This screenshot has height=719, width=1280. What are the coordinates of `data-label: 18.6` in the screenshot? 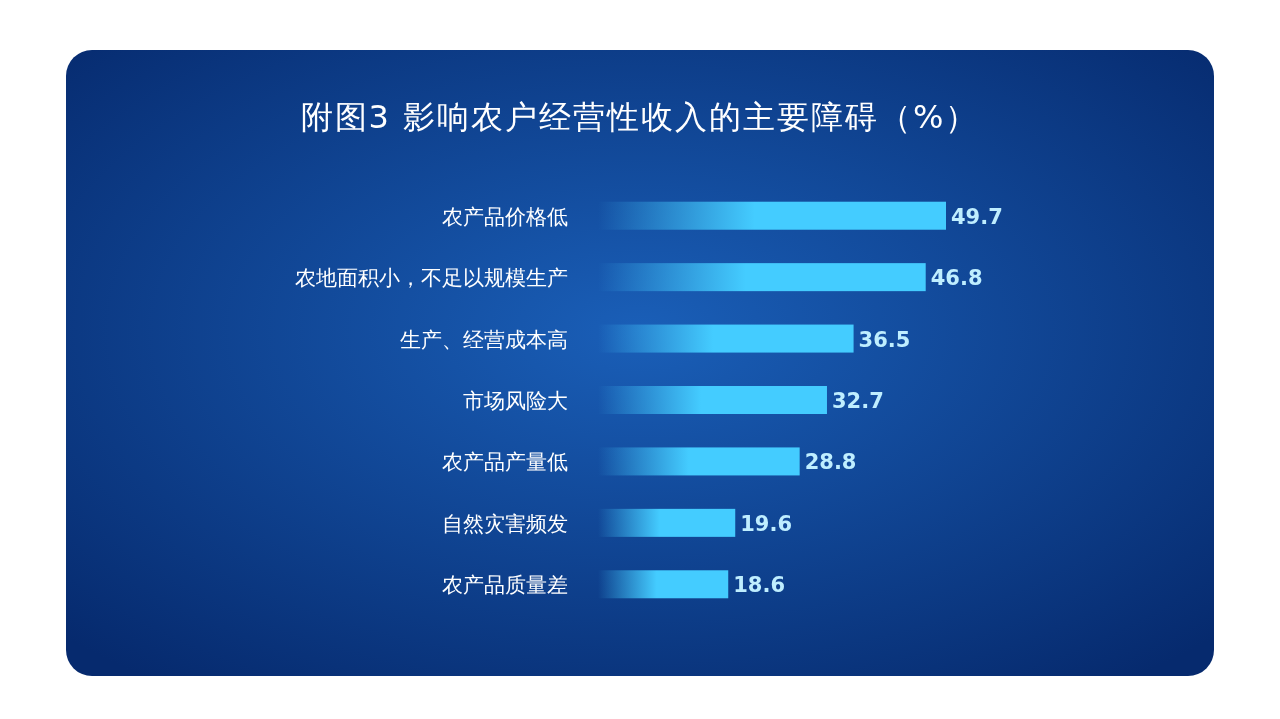 It's located at (759, 585).